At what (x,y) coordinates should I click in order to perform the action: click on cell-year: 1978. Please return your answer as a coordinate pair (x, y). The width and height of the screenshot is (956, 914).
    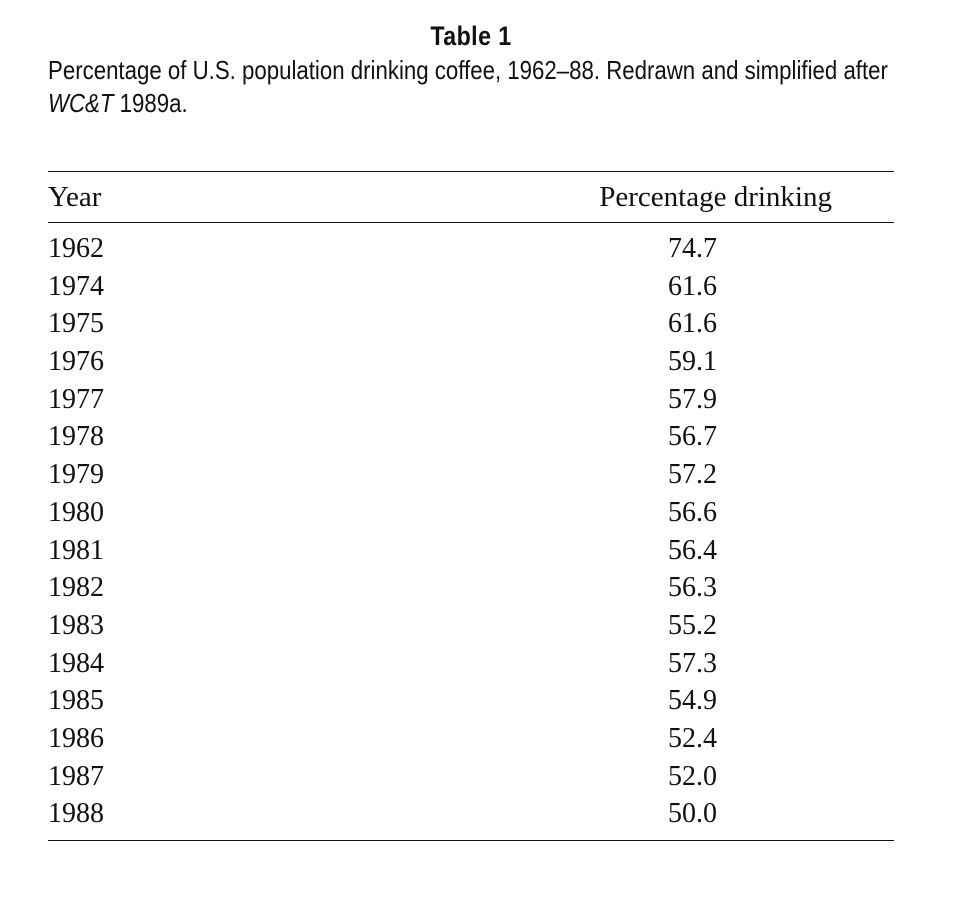
    Looking at the image, I should click on (76, 437).